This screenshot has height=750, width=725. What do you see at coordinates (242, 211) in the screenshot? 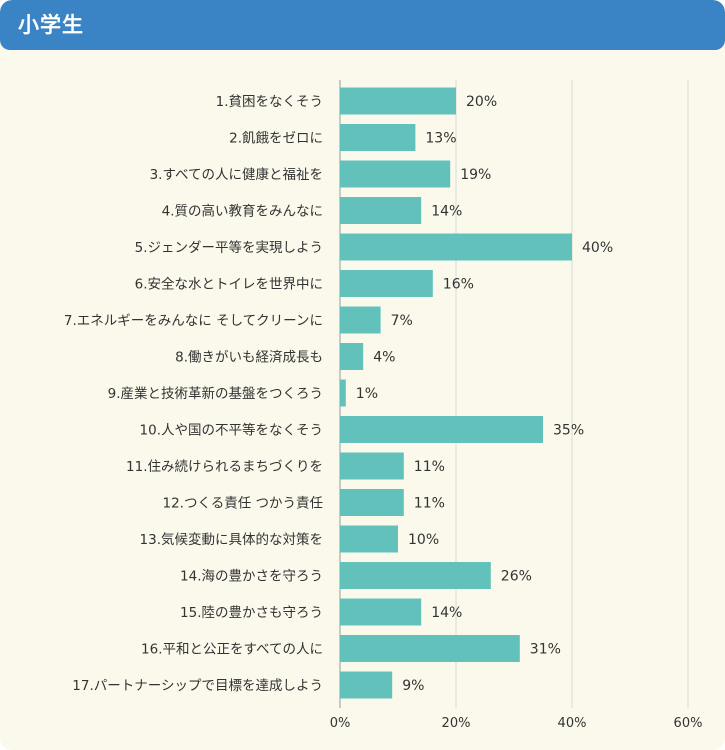
I see `category-label: 4.質の高い教育をみんなに` at bounding box center [242, 211].